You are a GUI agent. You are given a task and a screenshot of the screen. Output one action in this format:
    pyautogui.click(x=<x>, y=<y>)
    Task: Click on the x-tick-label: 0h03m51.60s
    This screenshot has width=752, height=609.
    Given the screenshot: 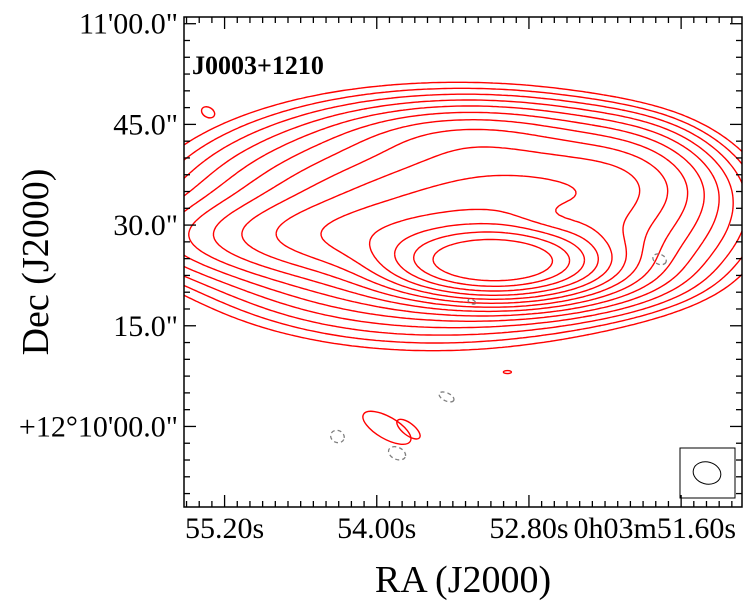 What is the action you would take?
    pyautogui.click(x=654, y=528)
    